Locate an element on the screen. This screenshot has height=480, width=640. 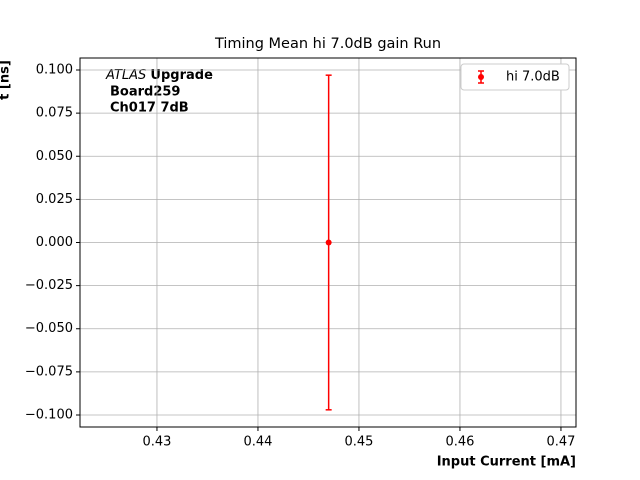
annotation: ATLAS Upgrade Board259 Ch017 7dB is located at coordinates (159, 92).